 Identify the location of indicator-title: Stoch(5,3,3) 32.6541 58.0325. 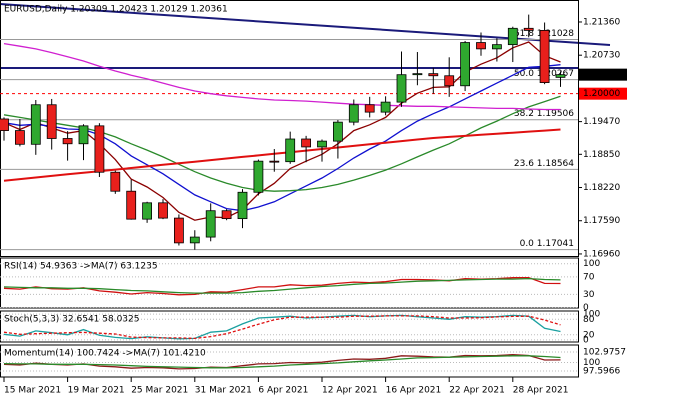
(71, 320).